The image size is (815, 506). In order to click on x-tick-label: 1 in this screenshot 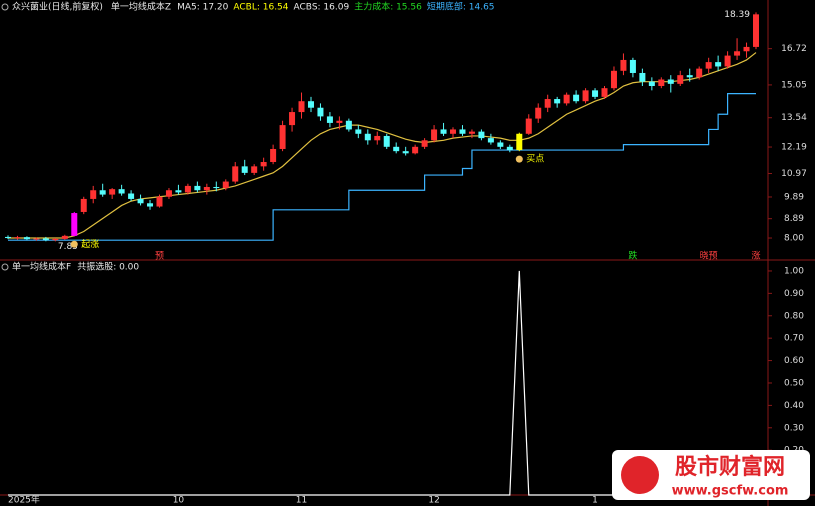, I will do `click(595, 501)`.